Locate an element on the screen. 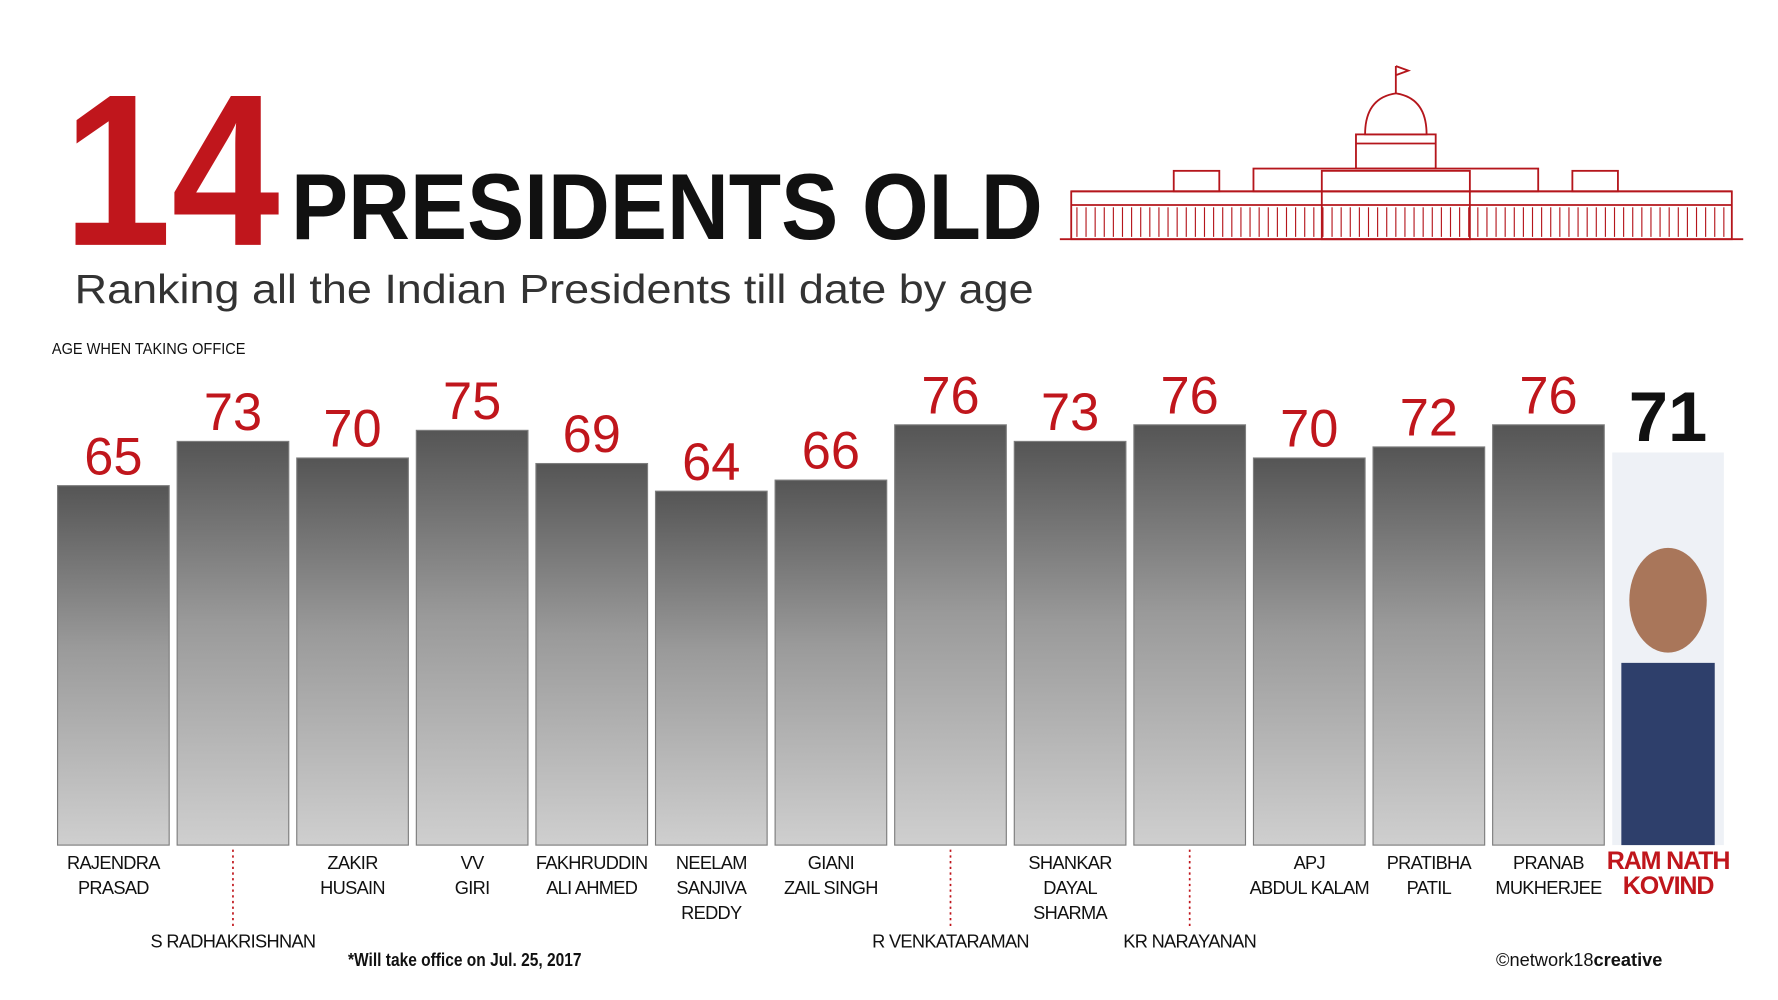 This screenshot has height=1000, width=1778. category-label: MUKHERJEE is located at coordinates (1548, 888).